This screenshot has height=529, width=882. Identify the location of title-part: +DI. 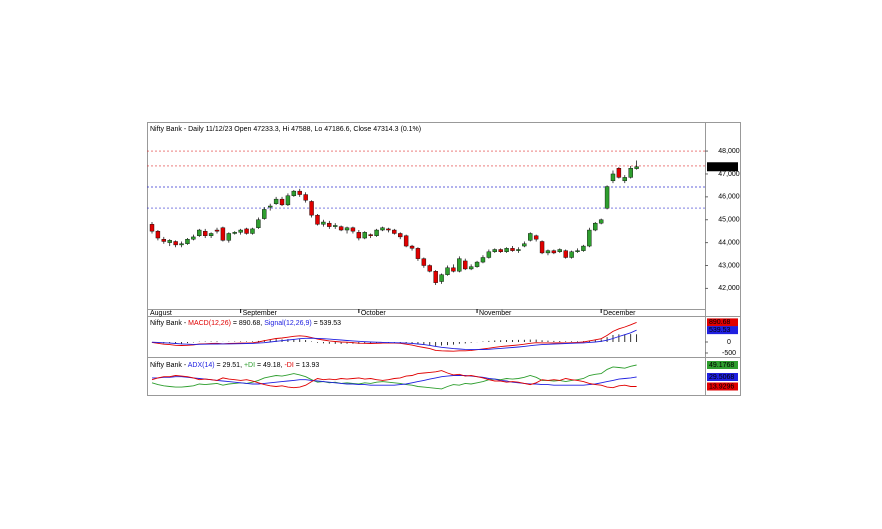
(249, 365).